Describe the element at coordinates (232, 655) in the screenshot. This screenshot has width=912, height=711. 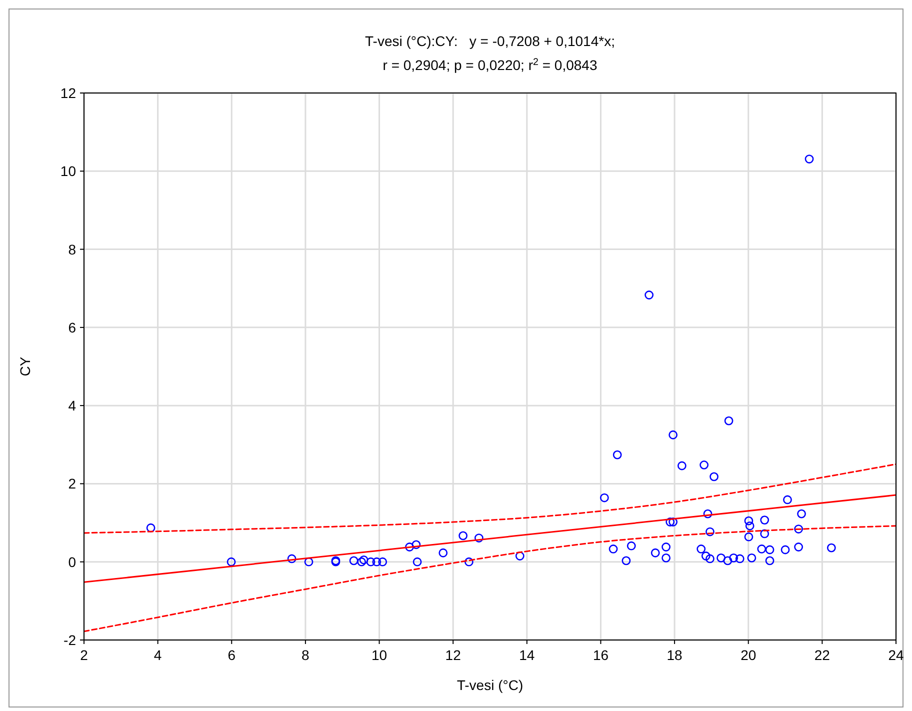
I see `x-tick-label: 6` at that location.